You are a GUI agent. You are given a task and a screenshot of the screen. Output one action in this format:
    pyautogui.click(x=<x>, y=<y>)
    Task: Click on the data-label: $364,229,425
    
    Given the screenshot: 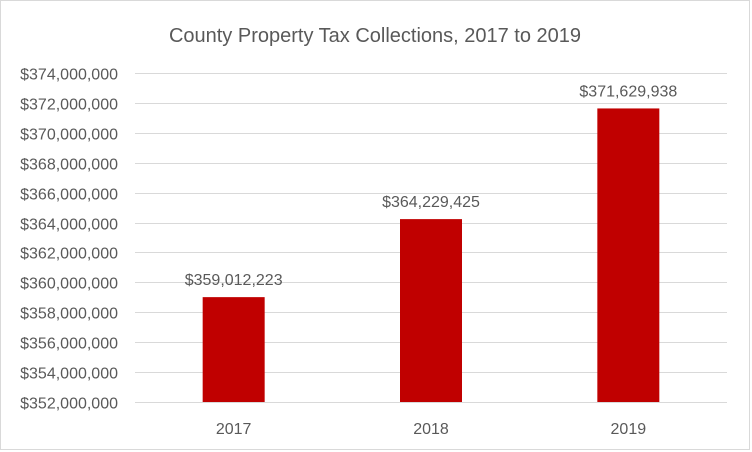 What is the action you would take?
    pyautogui.click(x=431, y=202)
    